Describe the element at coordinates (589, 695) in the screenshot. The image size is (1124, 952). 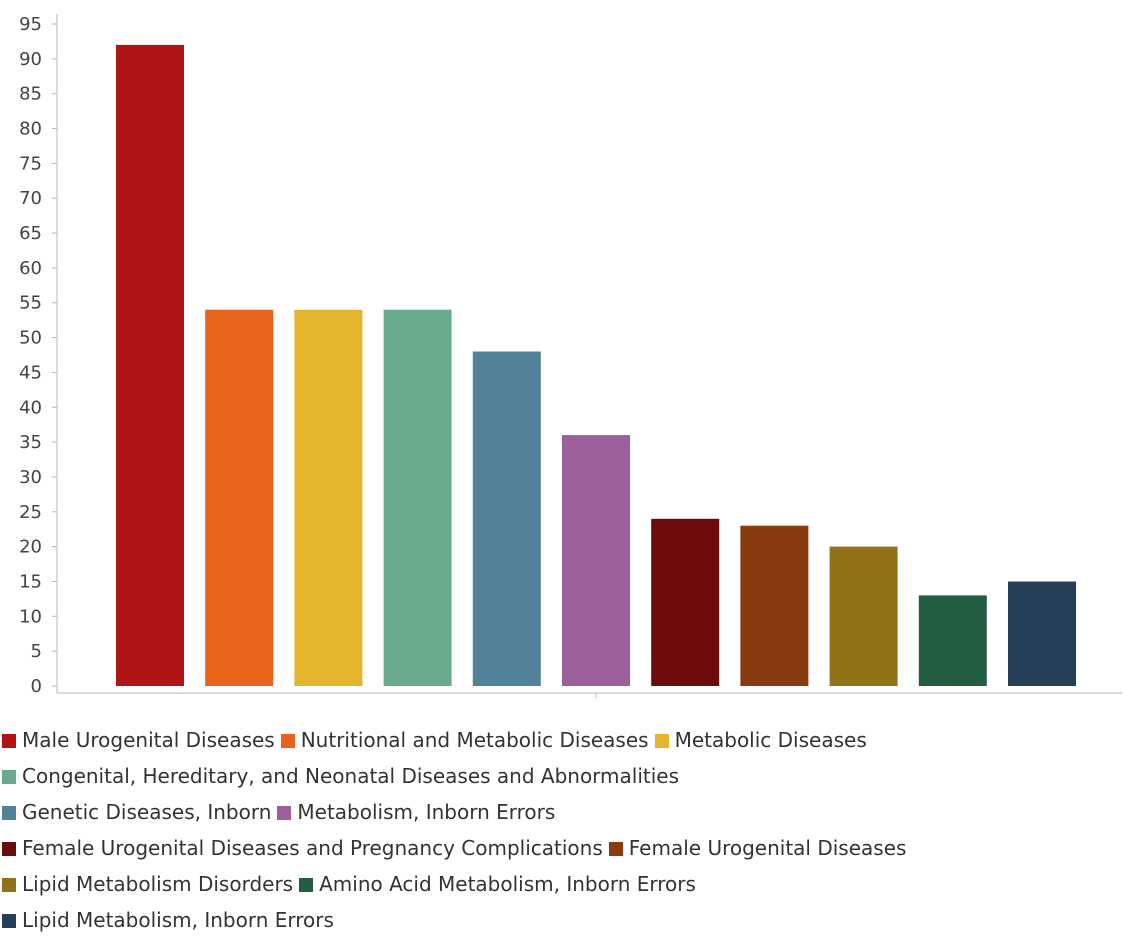
I see `x-axis` at that location.